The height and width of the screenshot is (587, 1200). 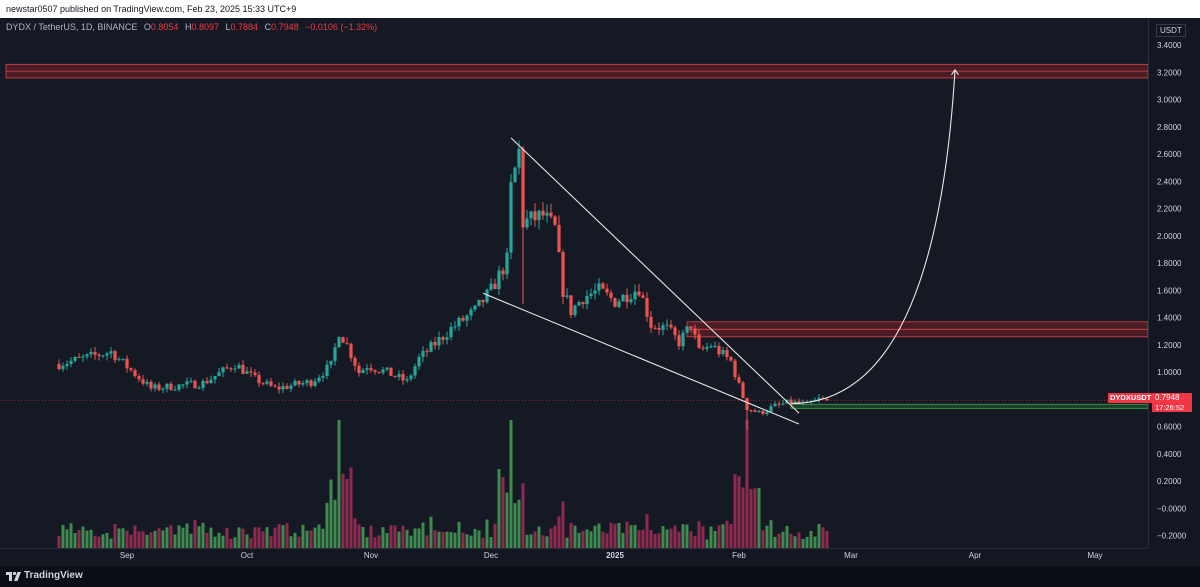 What do you see at coordinates (371, 555) in the screenshot?
I see `time-axis-tick: Nov` at bounding box center [371, 555].